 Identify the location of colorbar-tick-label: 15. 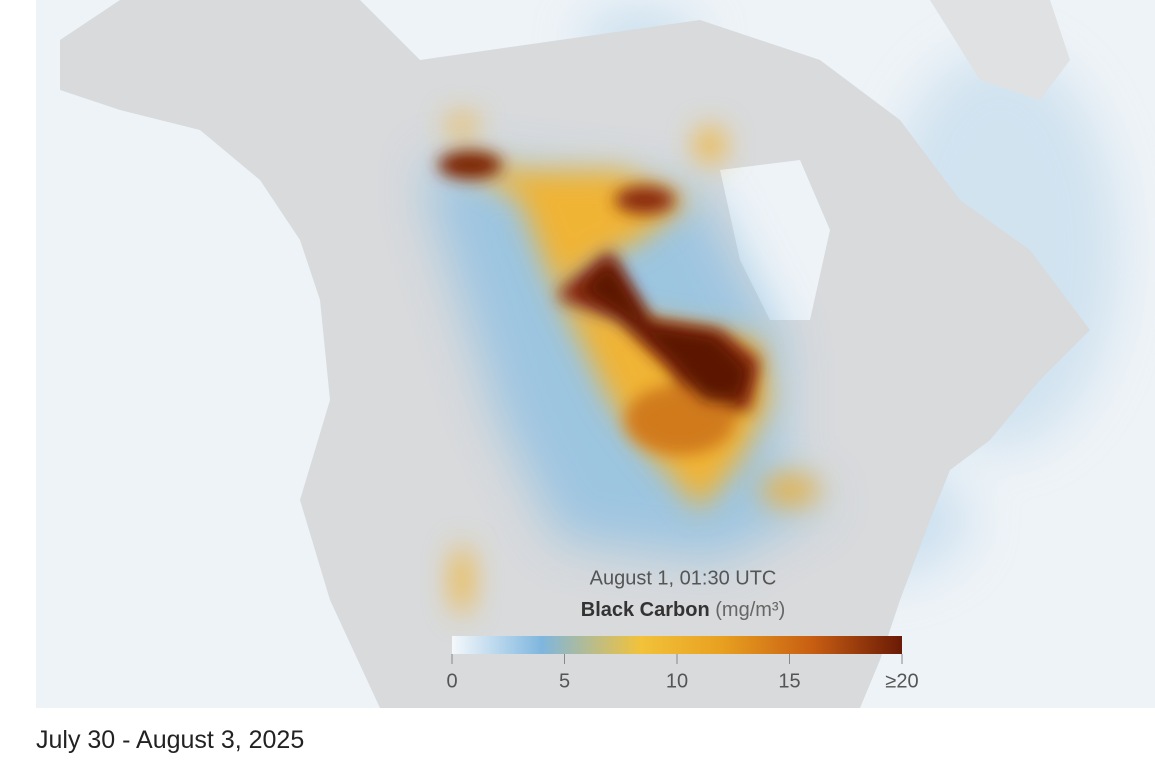
(789, 681).